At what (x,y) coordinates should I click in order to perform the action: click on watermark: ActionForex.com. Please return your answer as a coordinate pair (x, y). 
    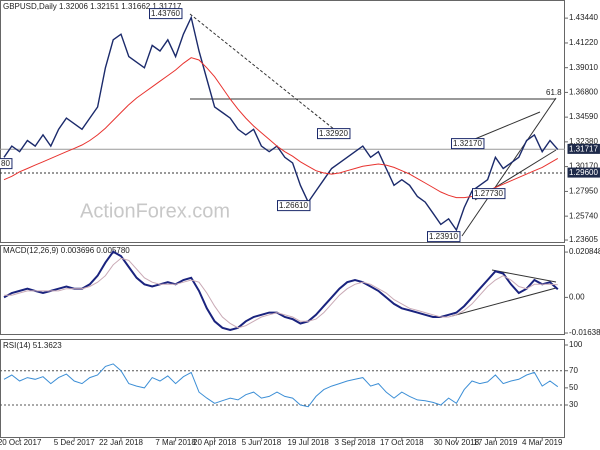
    Looking at the image, I should click on (155, 211).